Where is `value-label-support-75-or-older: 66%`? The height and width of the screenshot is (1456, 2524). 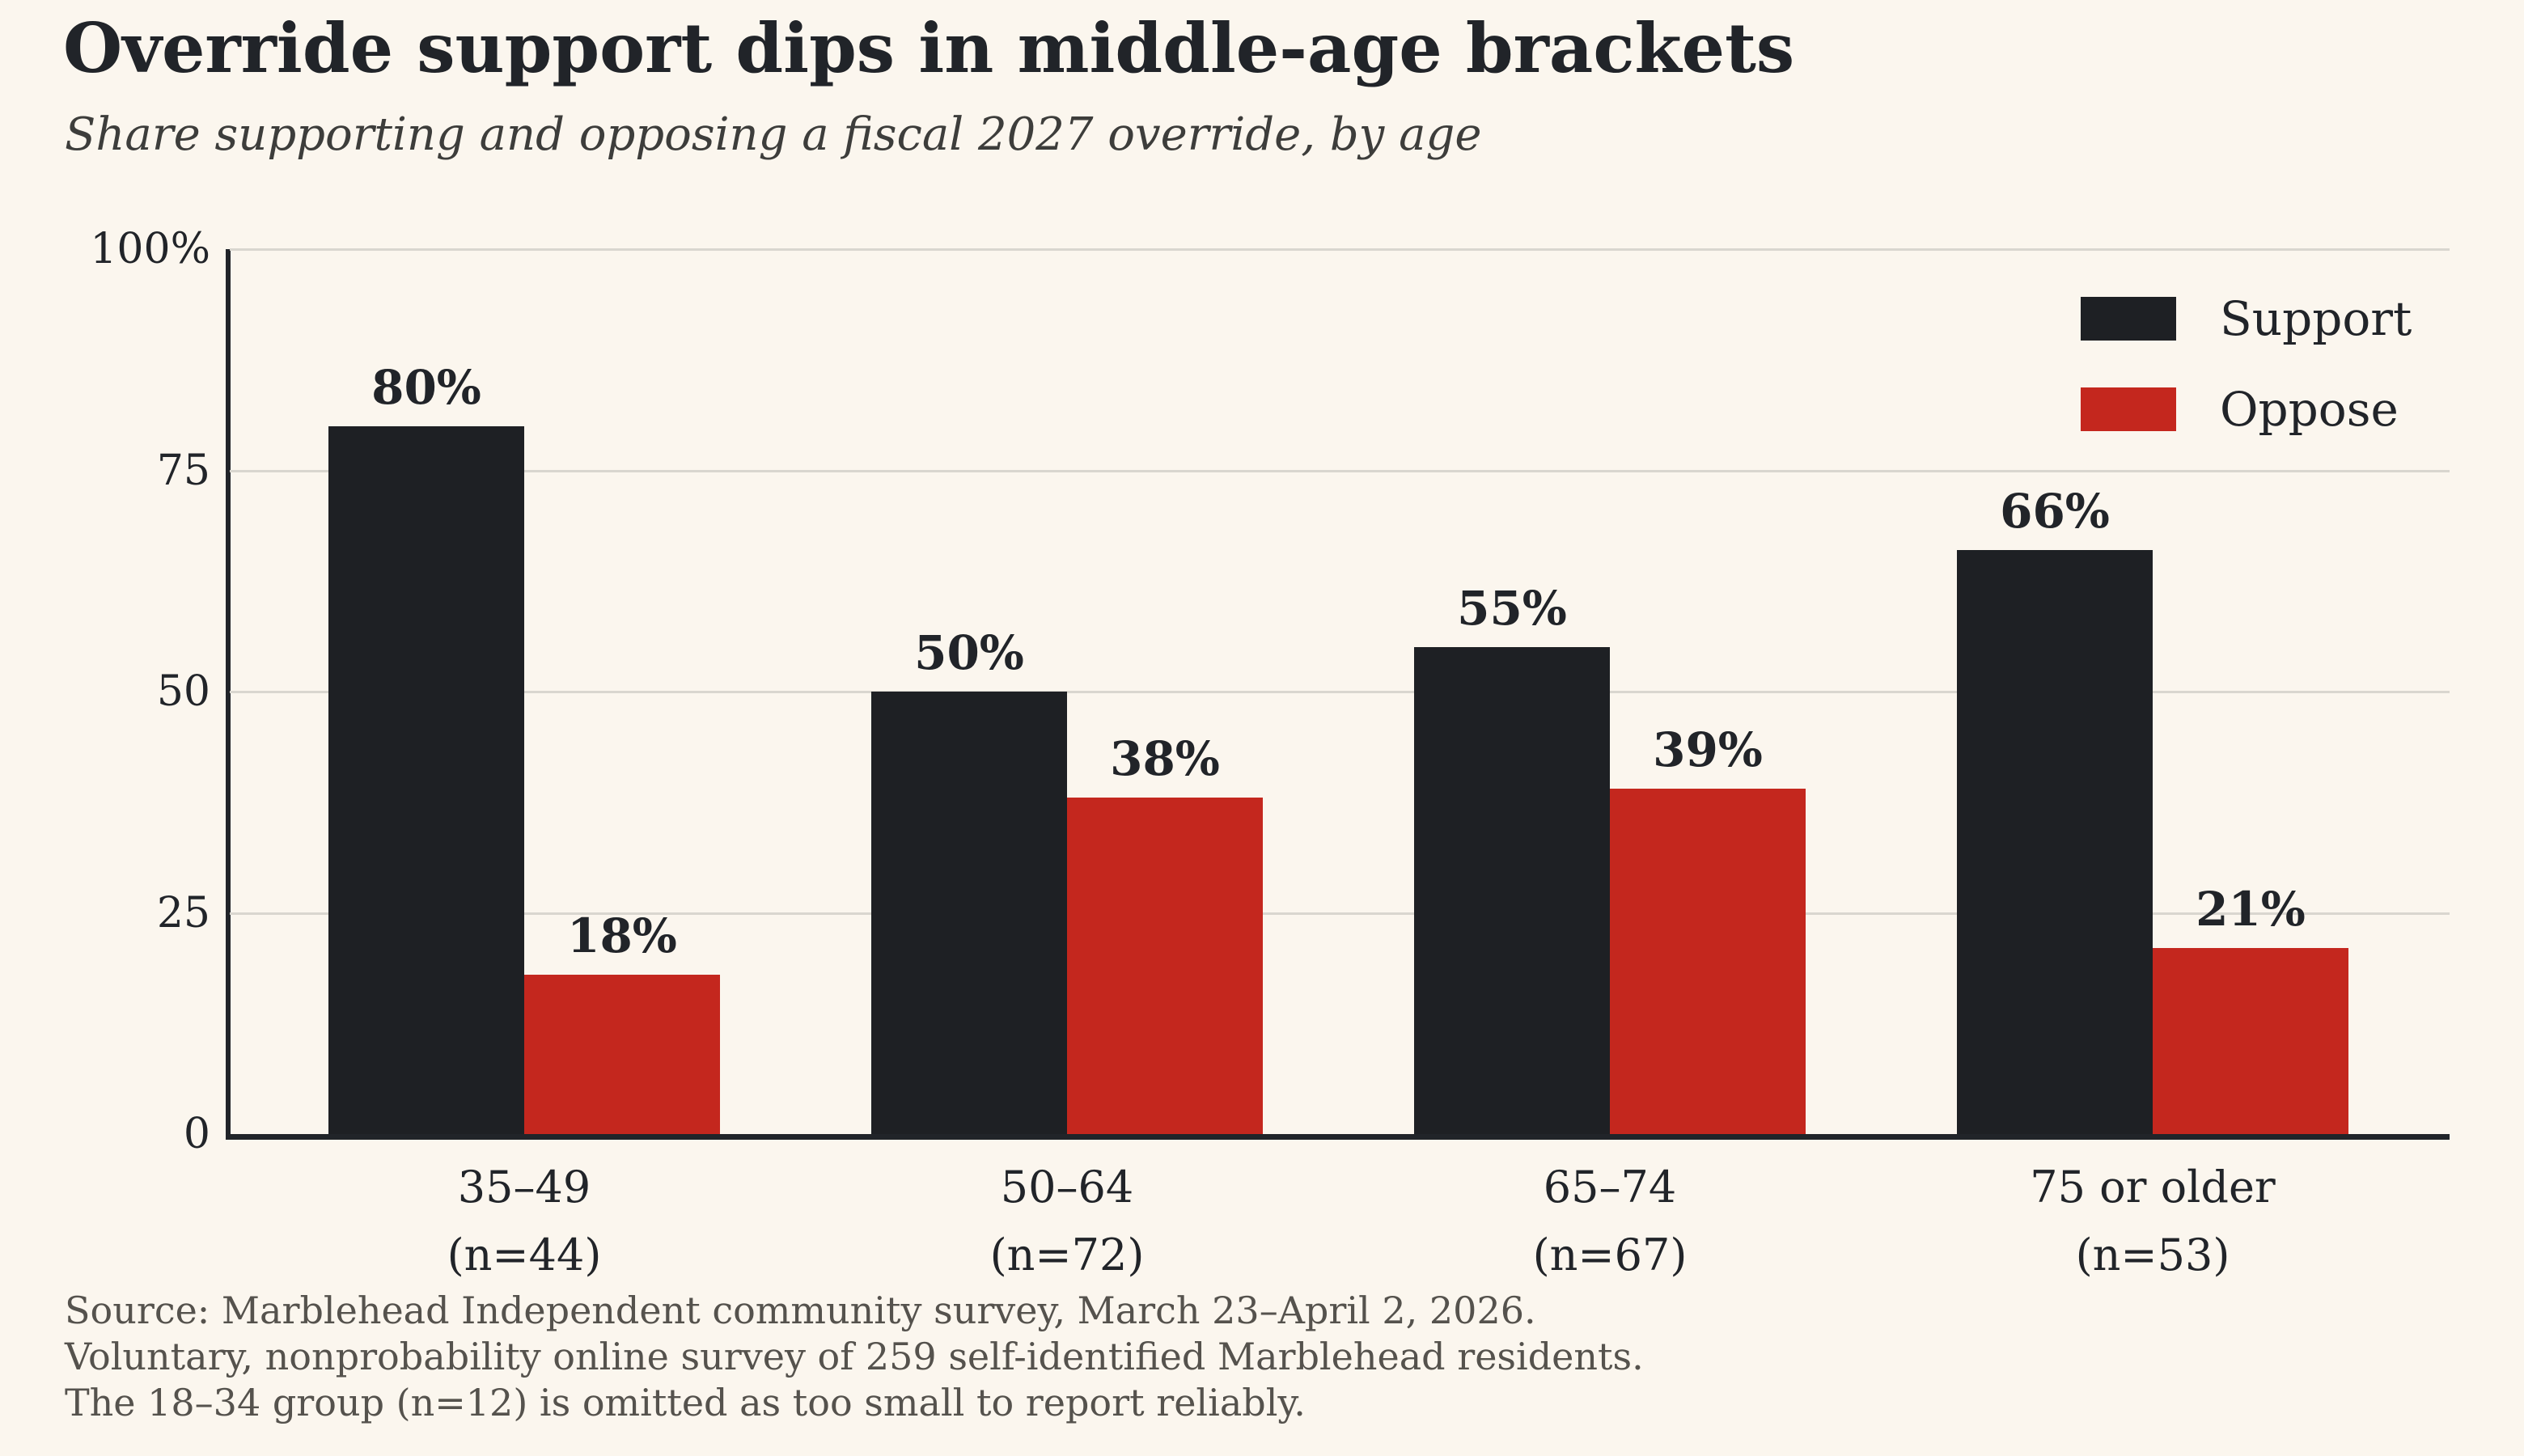
value-label-support-75-or-older: 66% is located at coordinates (2055, 511).